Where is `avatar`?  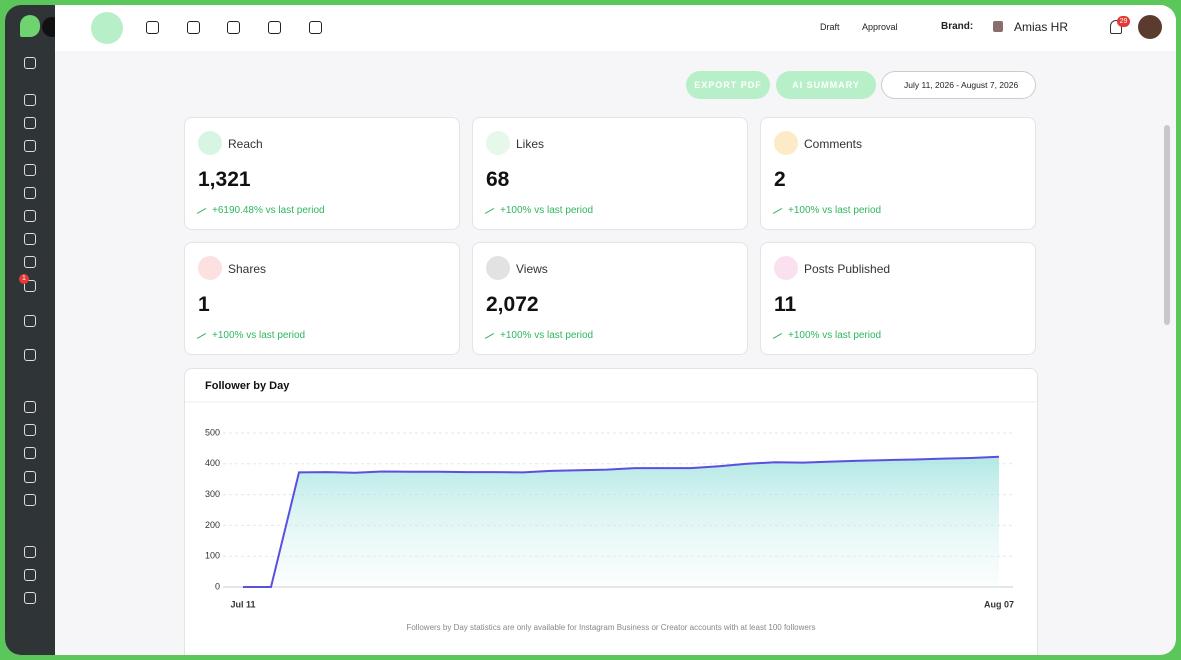 avatar is located at coordinates (1150, 27).